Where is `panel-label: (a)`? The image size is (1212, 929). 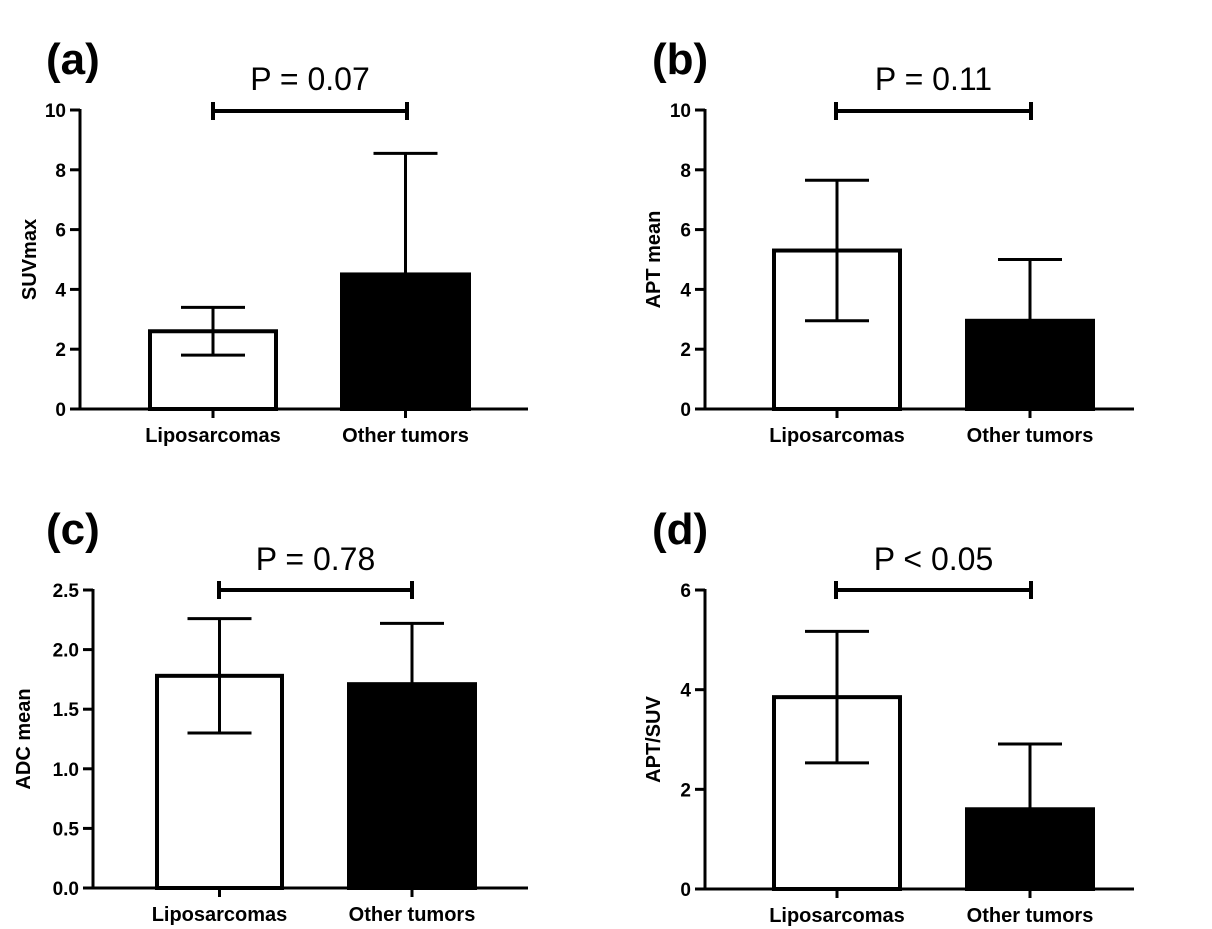
panel-label: (a) is located at coordinates (73, 59).